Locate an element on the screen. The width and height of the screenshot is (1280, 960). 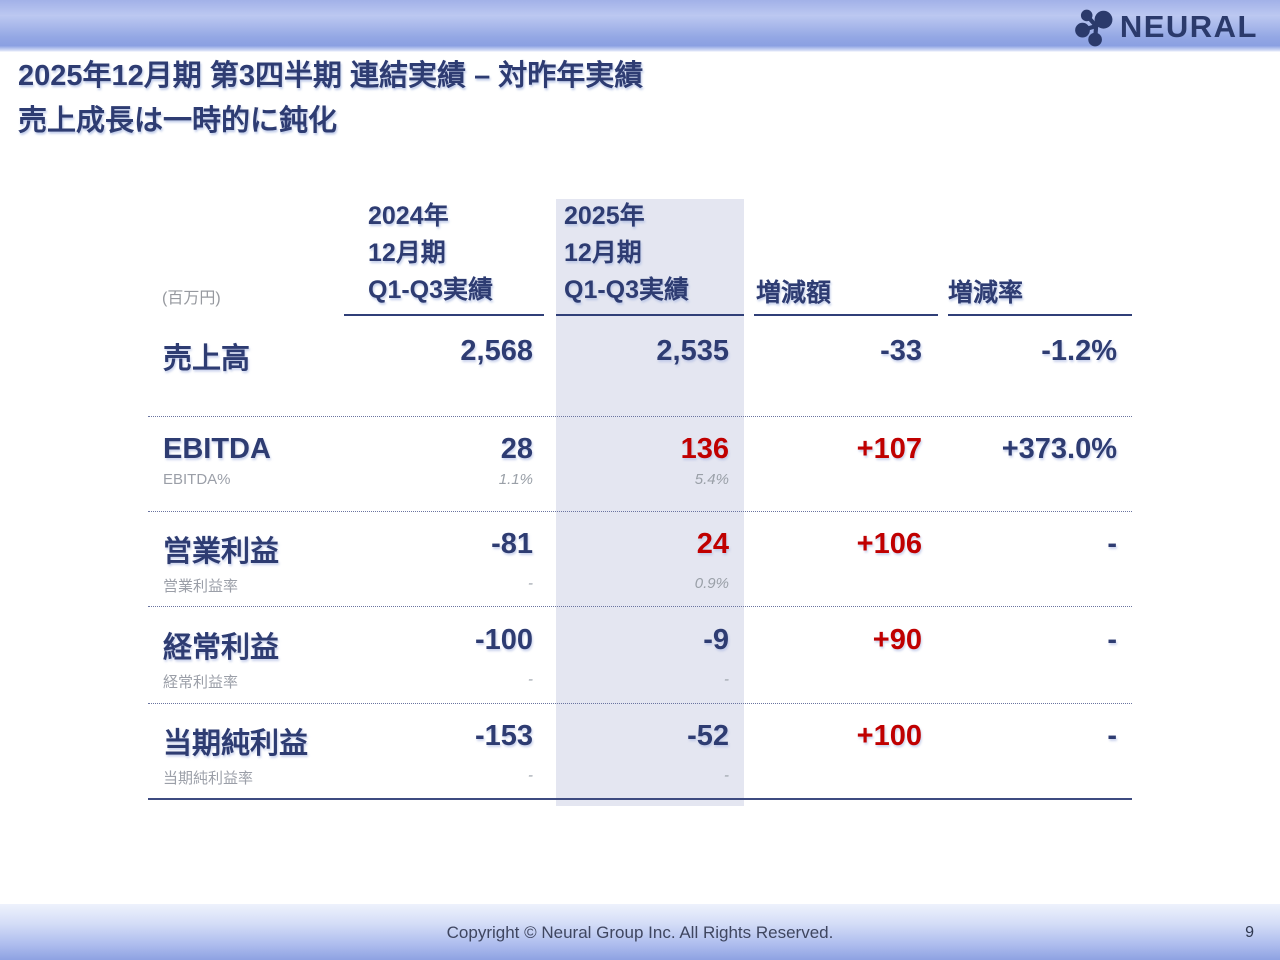
value-diff: +100 is located at coordinates (889, 736).